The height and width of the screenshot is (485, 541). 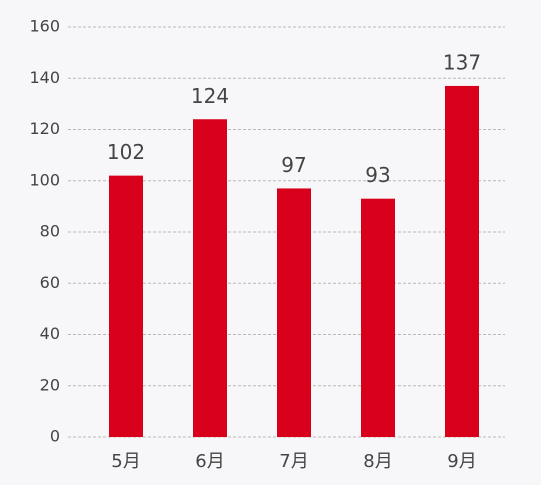 What do you see at coordinates (50, 282) in the screenshot?
I see `y-tick-label: 60` at bounding box center [50, 282].